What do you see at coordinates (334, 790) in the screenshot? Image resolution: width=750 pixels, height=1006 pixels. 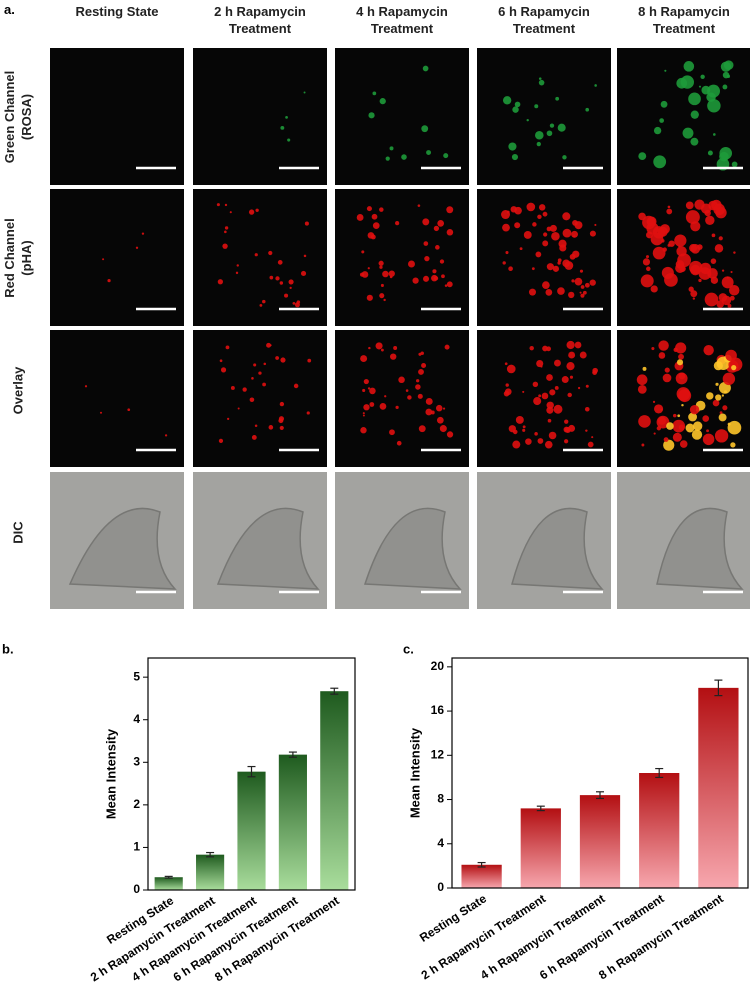 I see `bar` at bounding box center [334, 790].